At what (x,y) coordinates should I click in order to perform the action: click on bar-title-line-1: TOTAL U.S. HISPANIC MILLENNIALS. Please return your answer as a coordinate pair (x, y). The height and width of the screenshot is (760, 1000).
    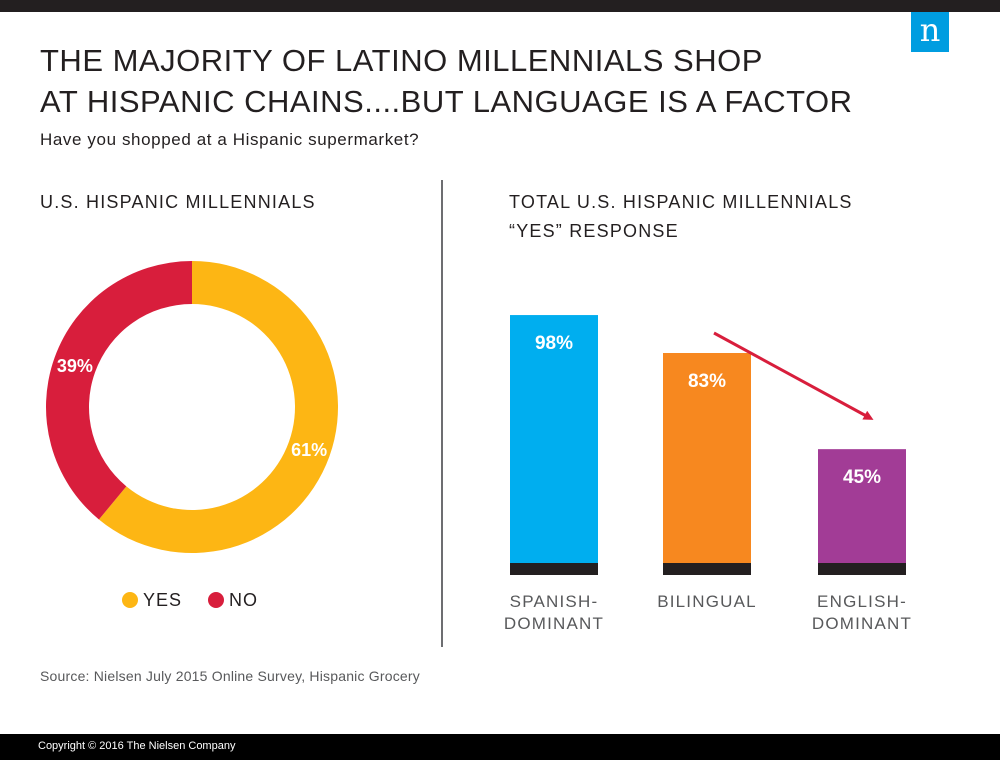
    Looking at the image, I should click on (681, 202).